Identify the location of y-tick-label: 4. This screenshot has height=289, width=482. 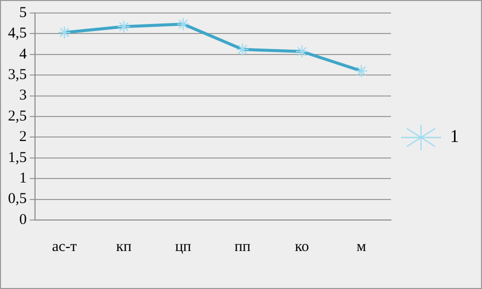
(23, 54).